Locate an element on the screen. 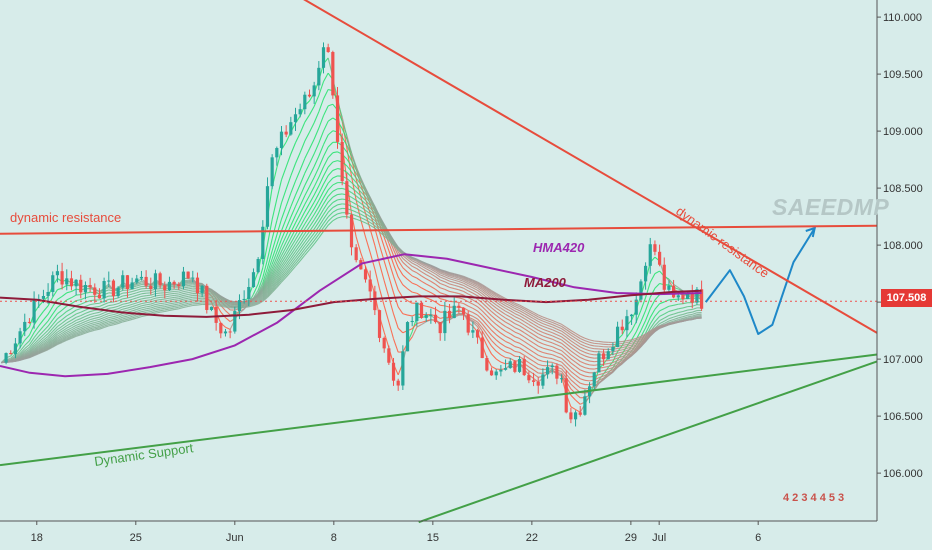  brand-mark-icon: 4 2 3 4 4 5 3 is located at coordinates (814, 498).